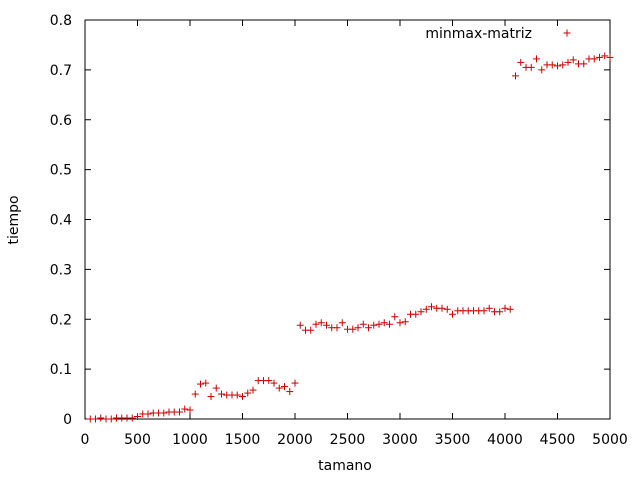 Image resolution: width=640 pixels, height=480 pixels. Describe the element at coordinates (478, 34) in the screenshot. I see `legend-label: minmax-matriz` at that location.